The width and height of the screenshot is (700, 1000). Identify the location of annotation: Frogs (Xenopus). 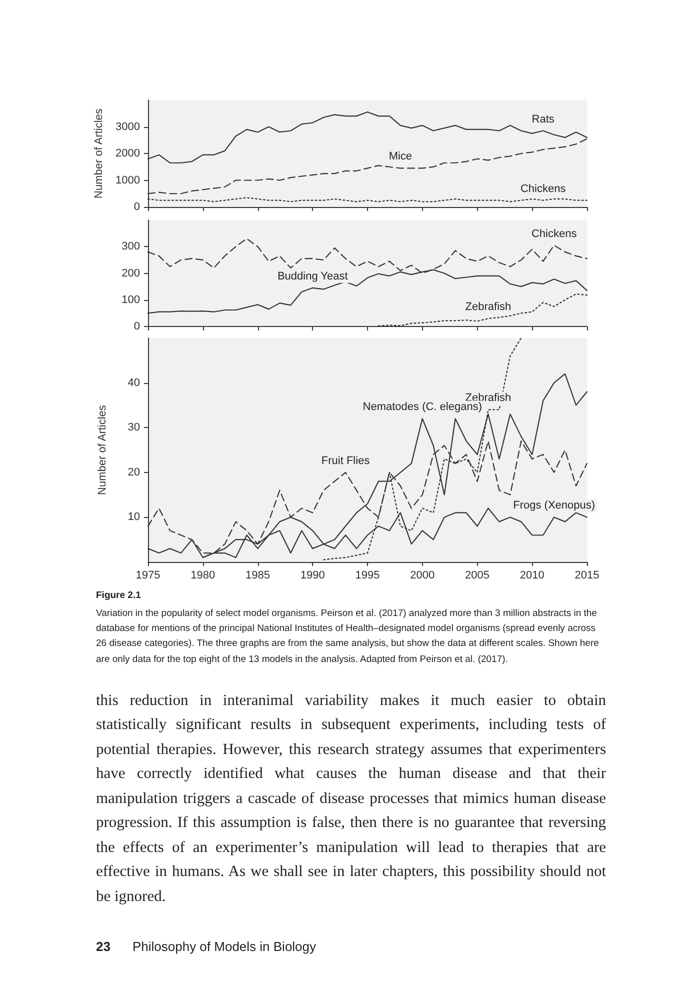
(554, 506).